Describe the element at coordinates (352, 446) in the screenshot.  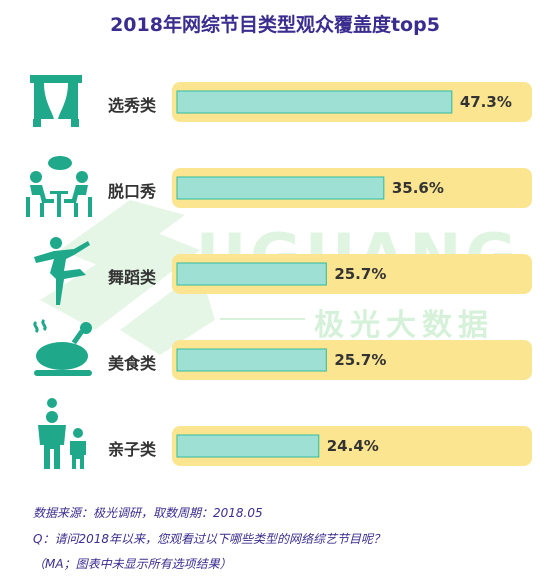
I see `value-label: 24.4%` at that location.